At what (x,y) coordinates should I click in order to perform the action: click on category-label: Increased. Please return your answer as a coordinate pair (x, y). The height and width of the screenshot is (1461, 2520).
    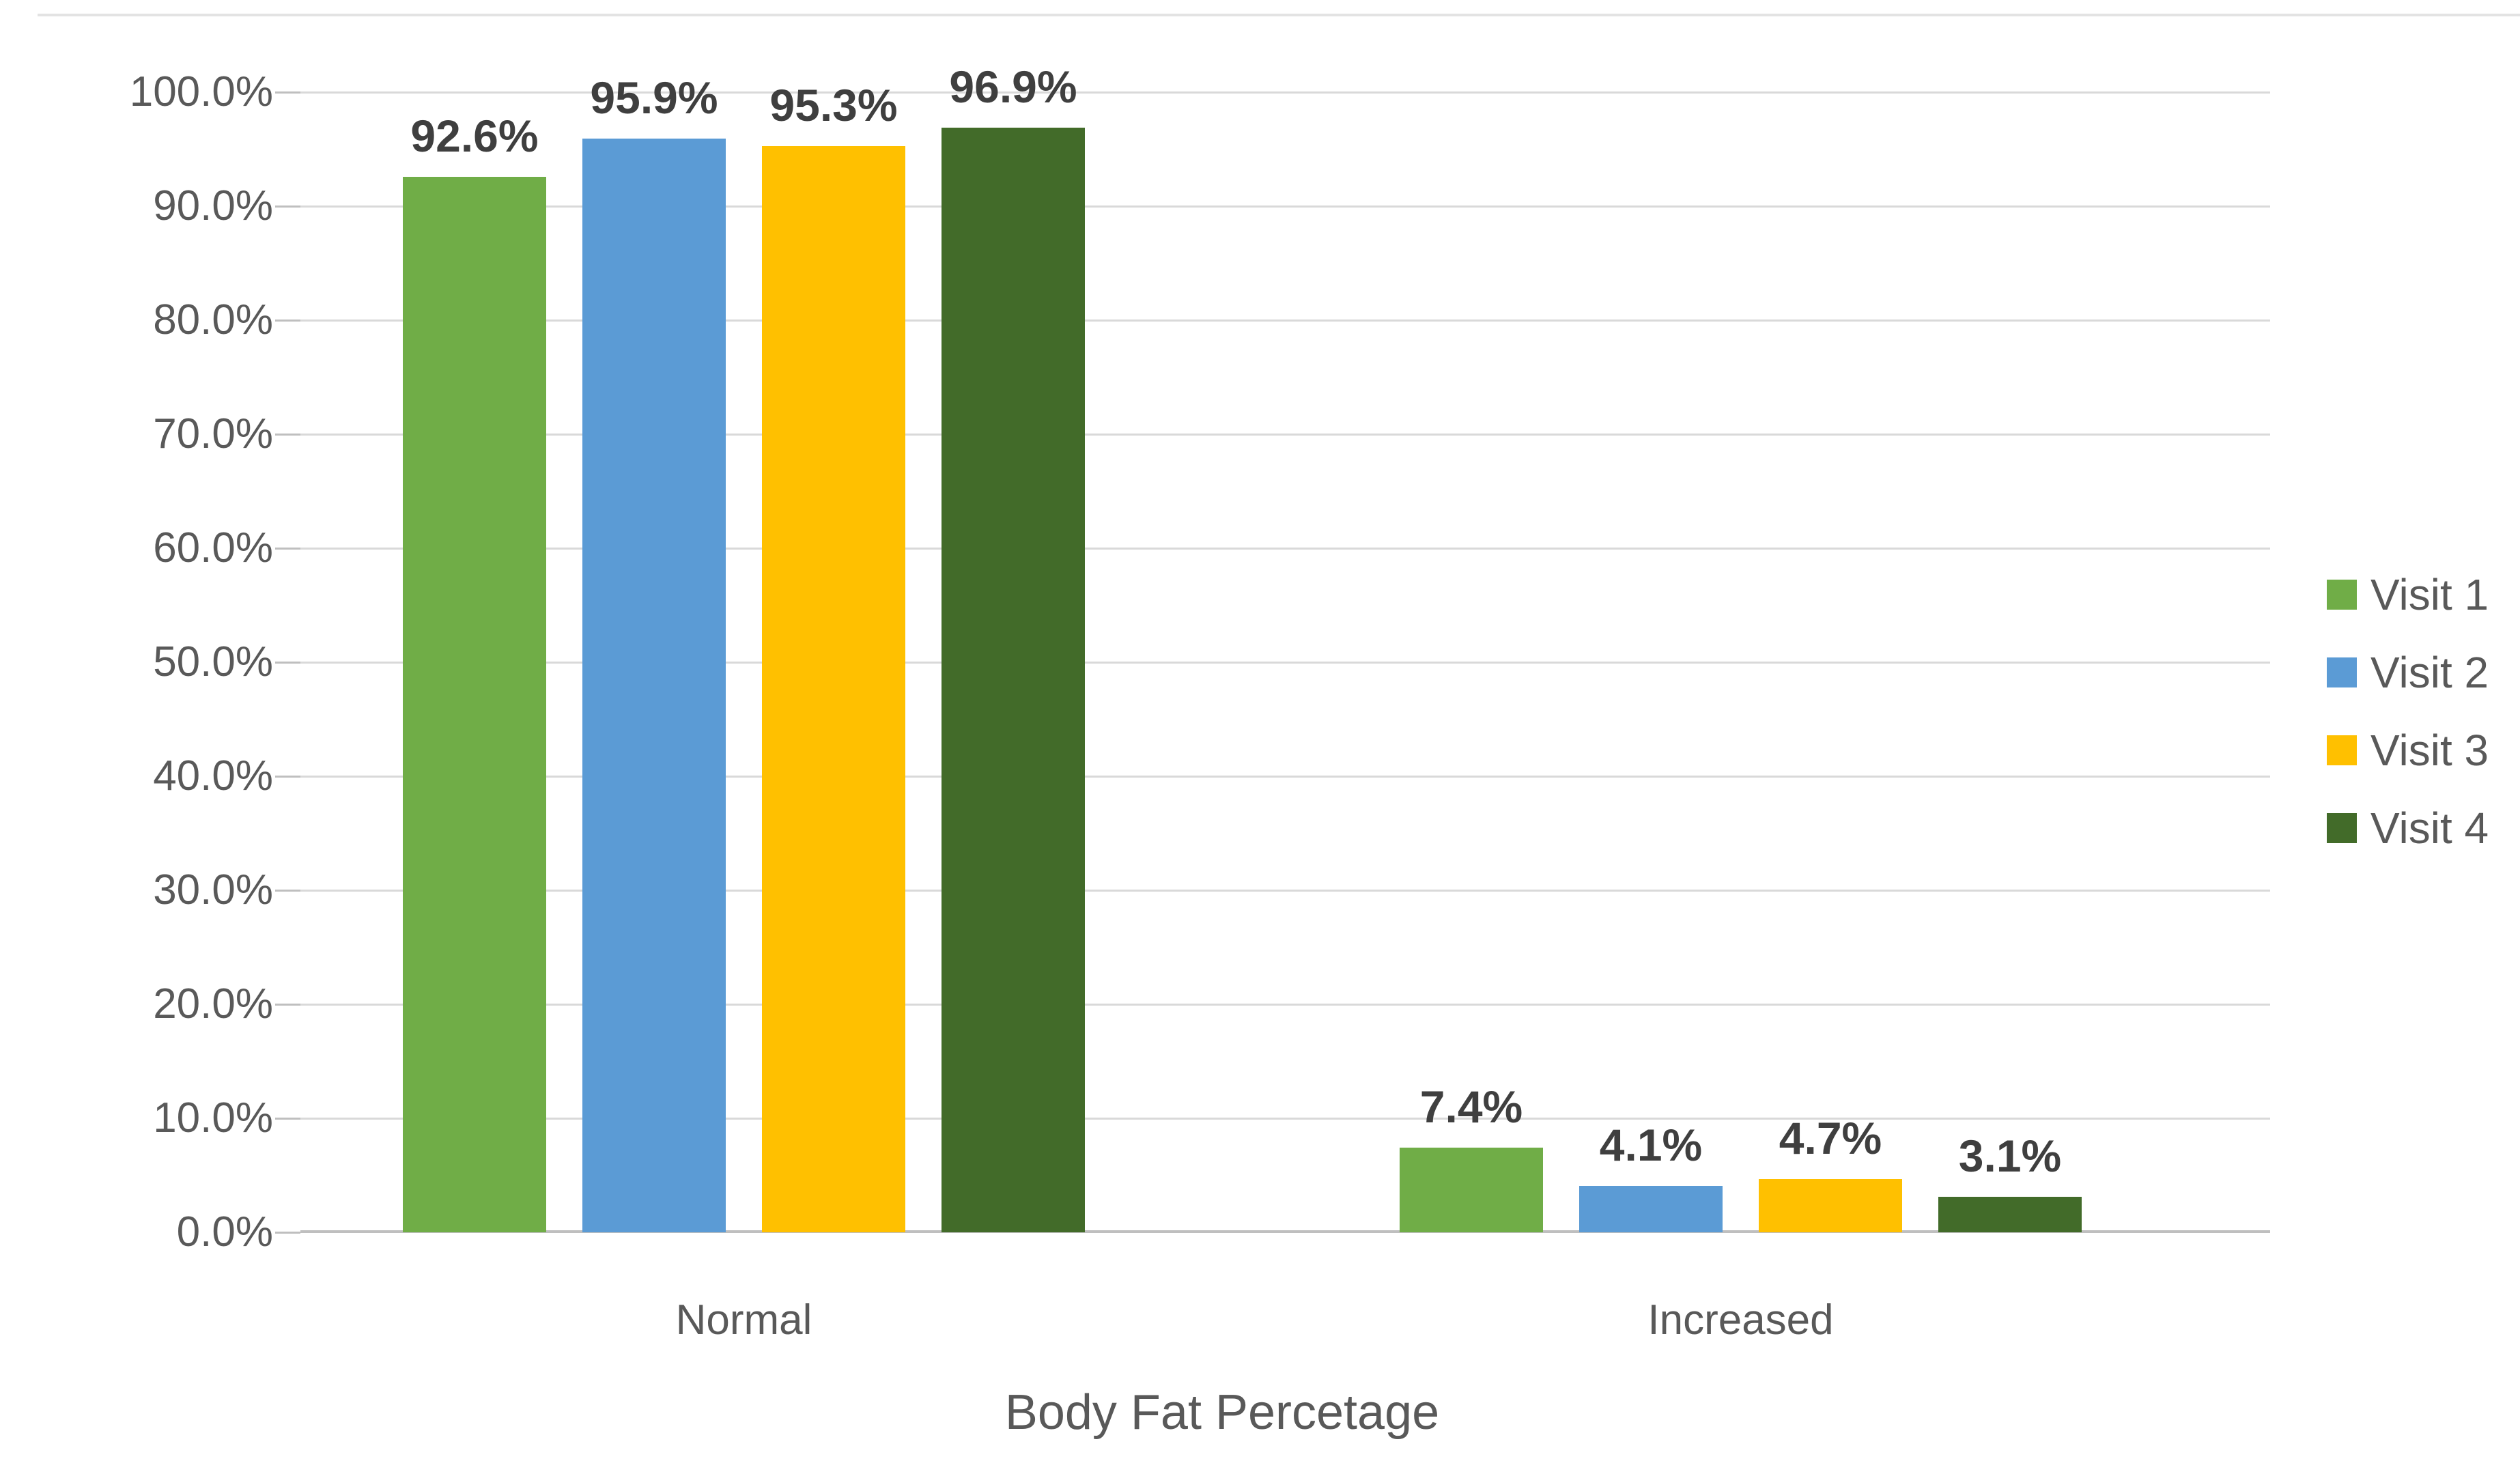
    Looking at the image, I should click on (1740, 1320).